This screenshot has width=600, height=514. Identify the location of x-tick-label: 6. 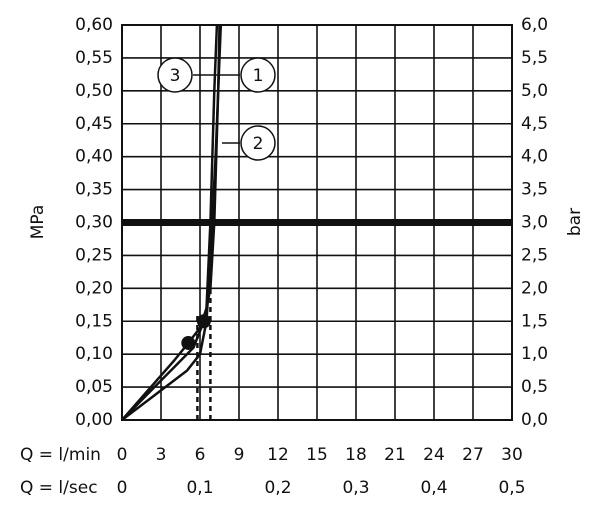
(200, 455).